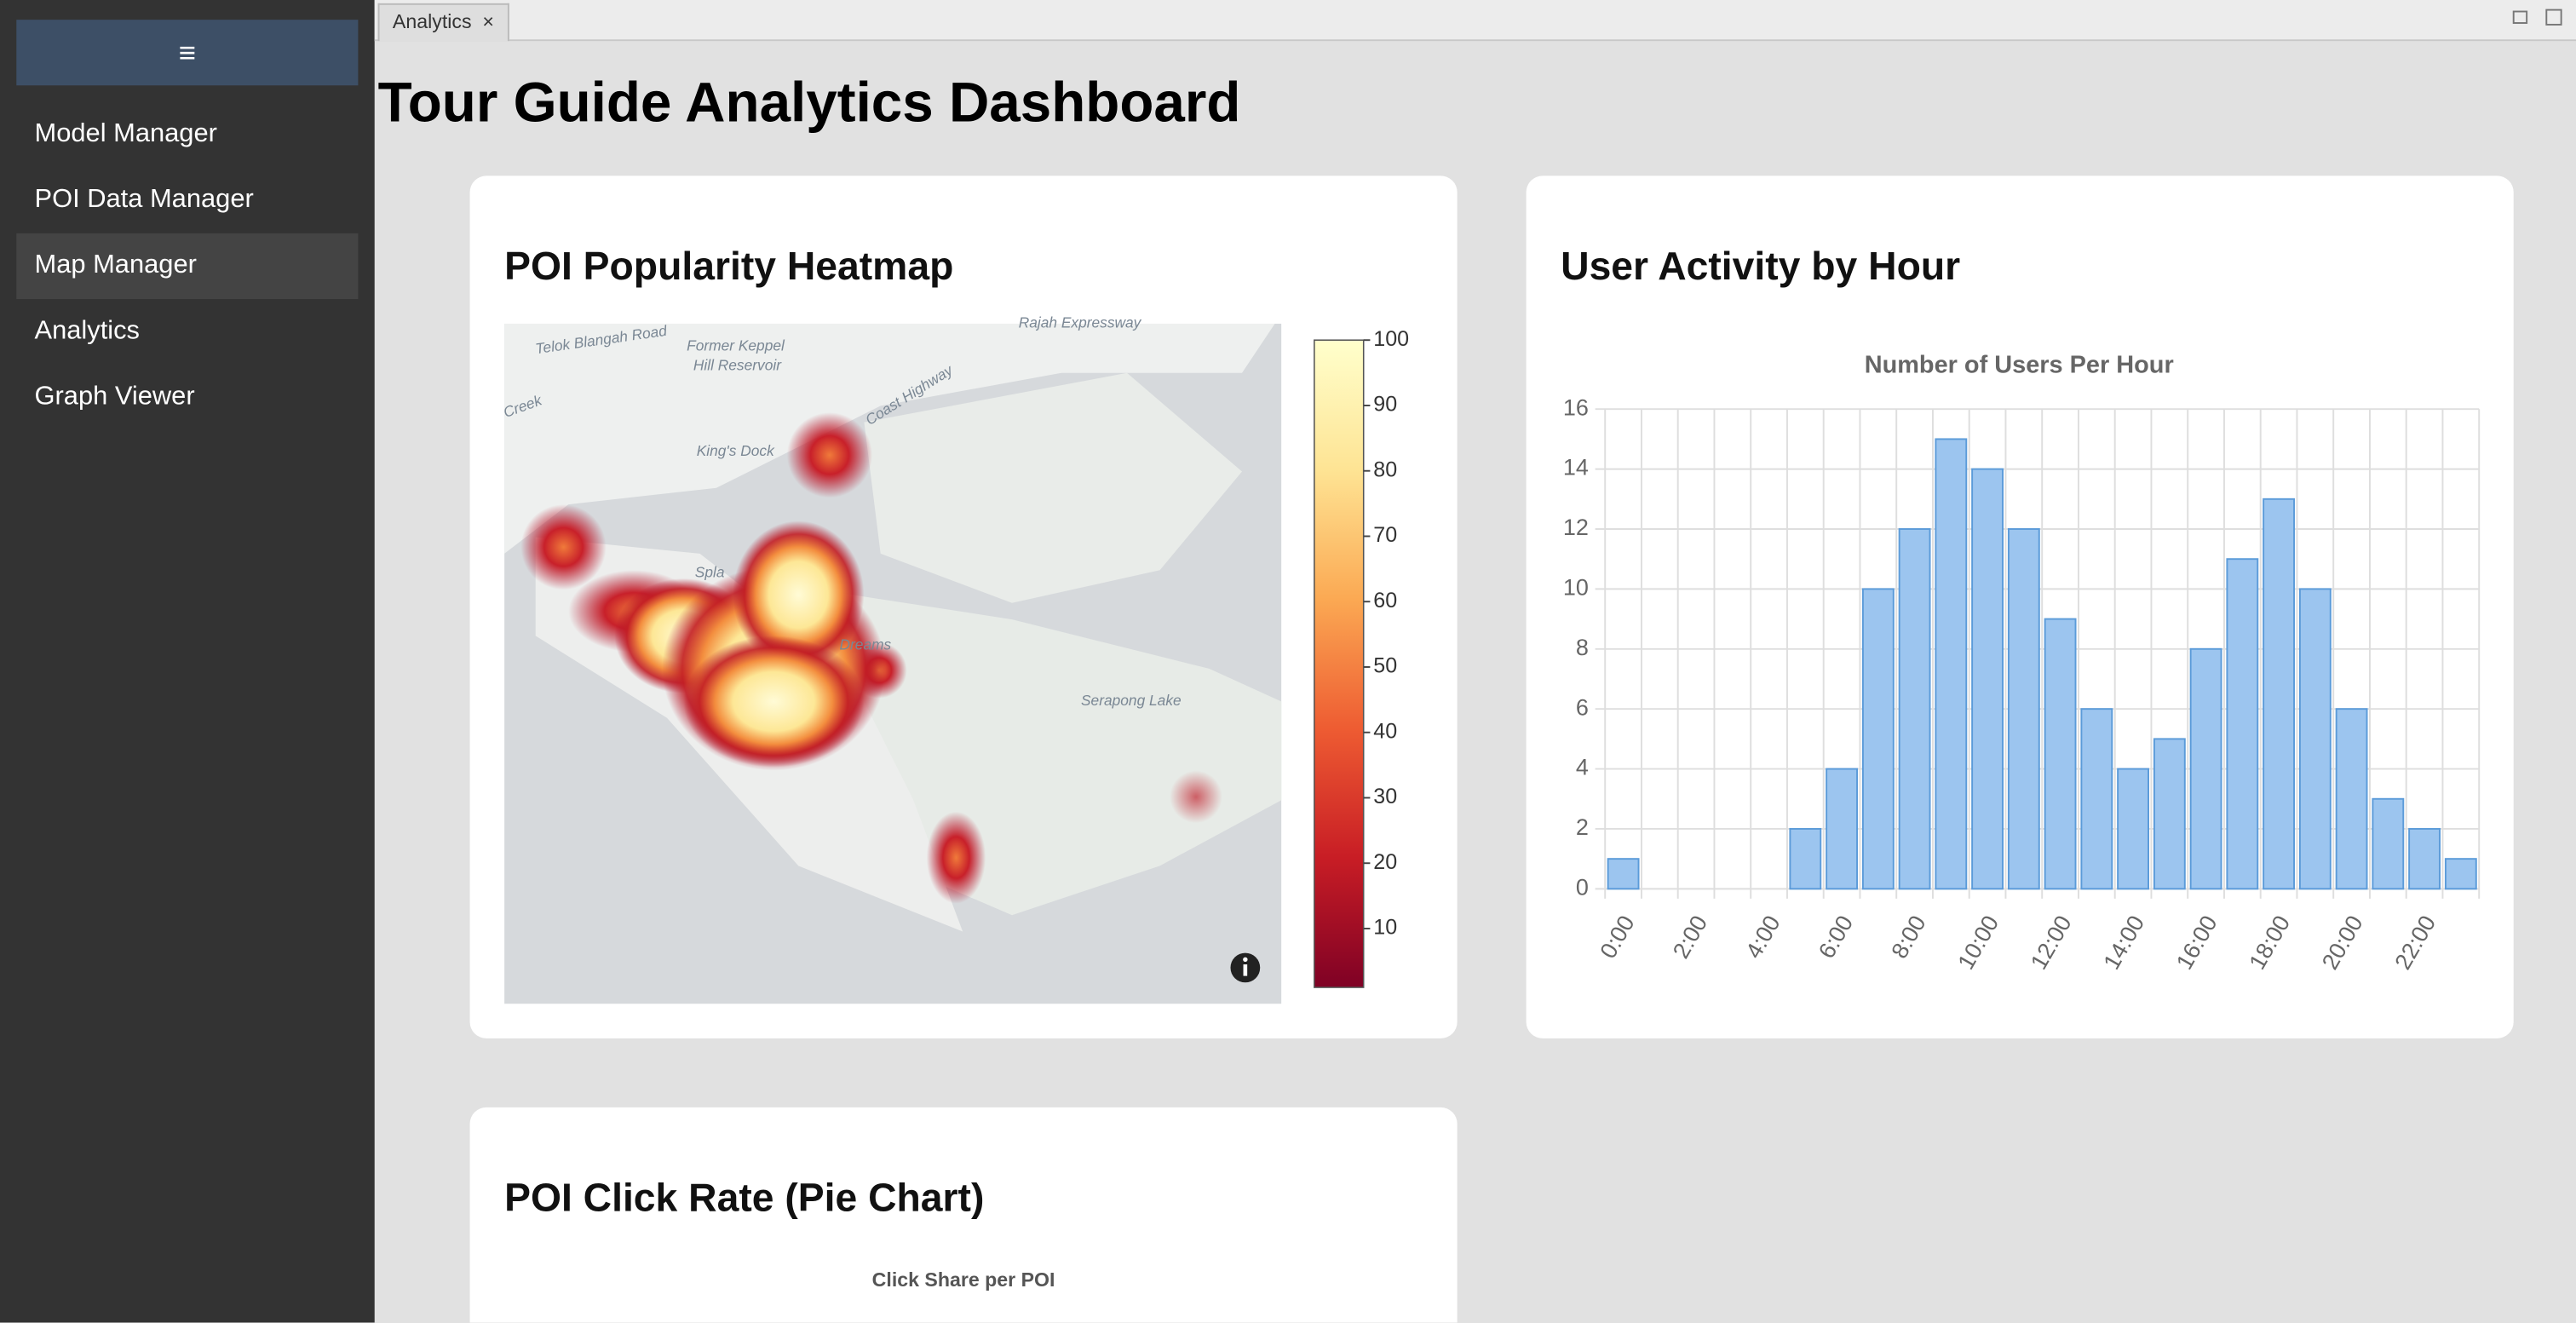 The width and height of the screenshot is (2576, 1323). What do you see at coordinates (432, 21) in the screenshot?
I see `tab-label: Analytics` at bounding box center [432, 21].